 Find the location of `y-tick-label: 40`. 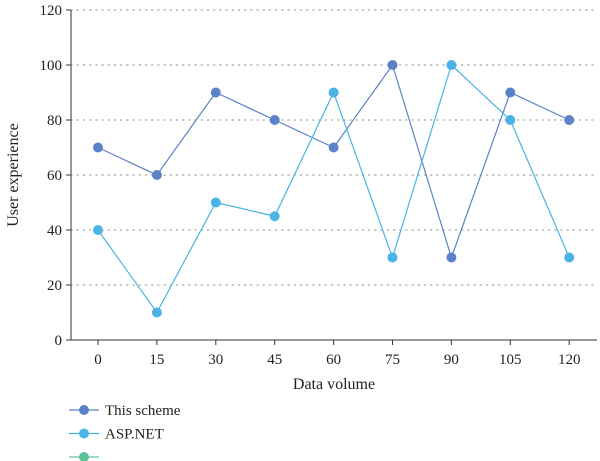

y-tick-label: 40 is located at coordinates (54, 231).